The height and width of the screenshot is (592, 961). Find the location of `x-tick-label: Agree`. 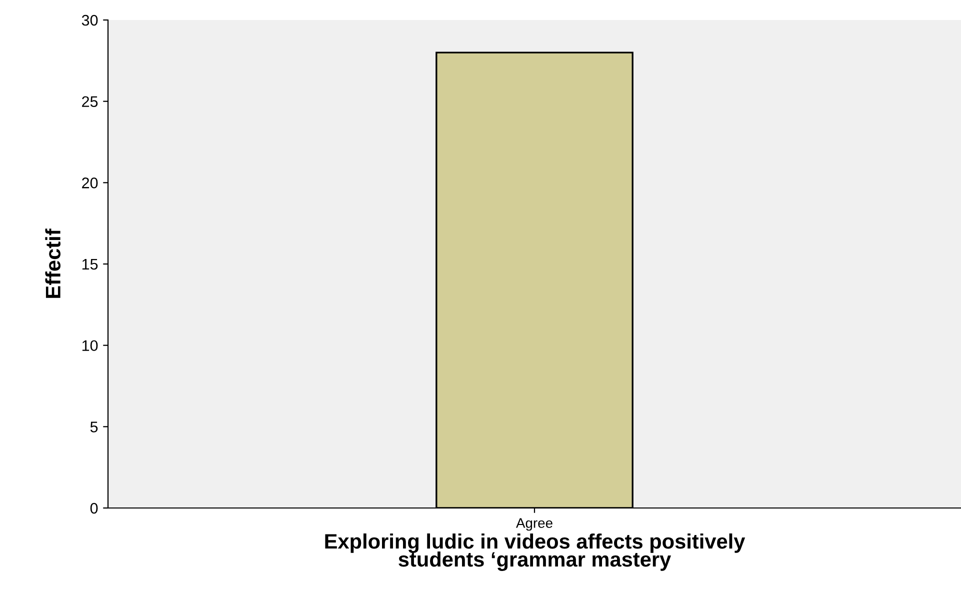

x-tick-label: Agree is located at coordinates (534, 524).